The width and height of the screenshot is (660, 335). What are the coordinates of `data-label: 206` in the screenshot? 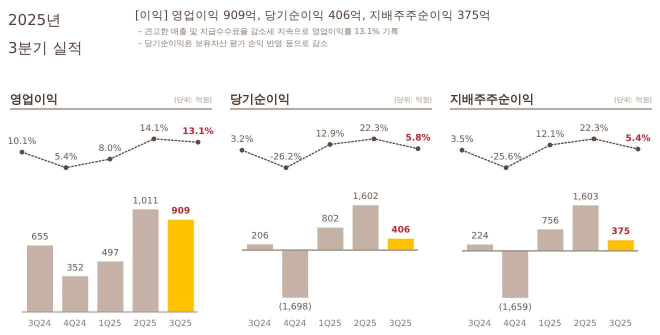 It's located at (260, 236).